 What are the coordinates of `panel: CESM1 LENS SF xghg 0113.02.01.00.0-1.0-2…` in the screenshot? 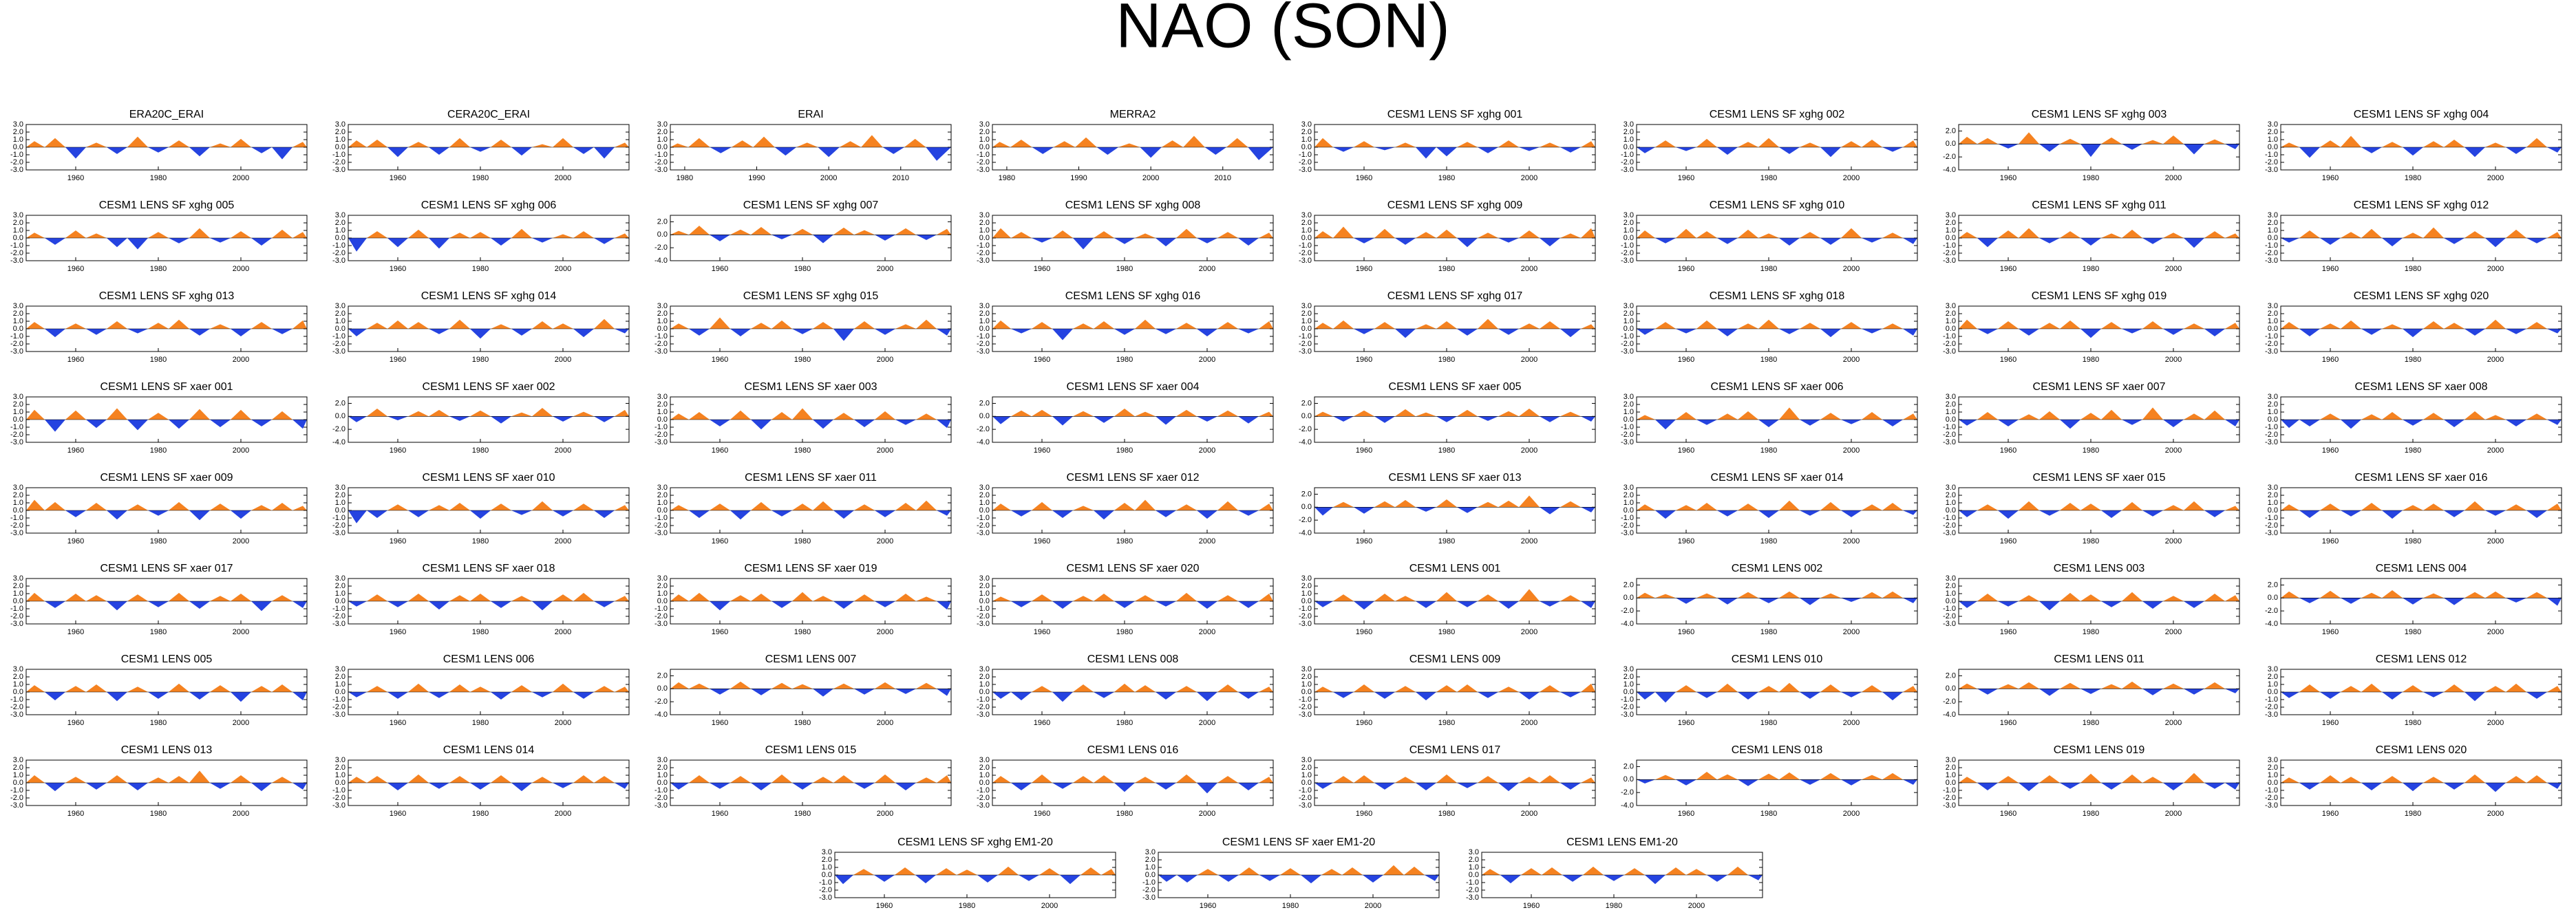 It's located at (2091, 236).